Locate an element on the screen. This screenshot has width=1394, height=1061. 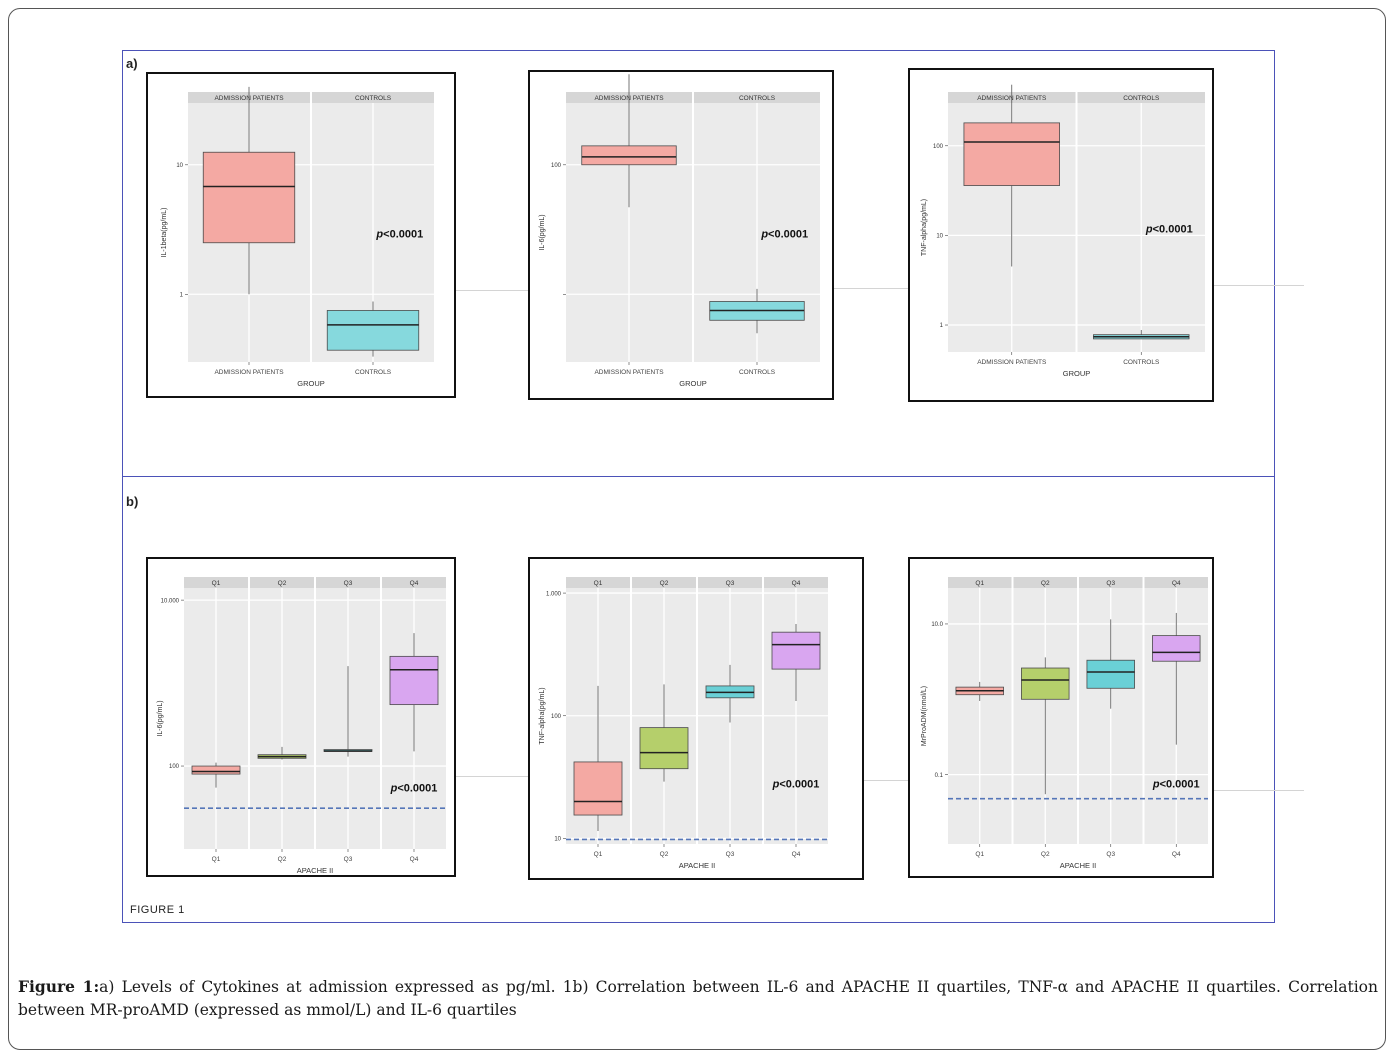
facet-label: Q3 is located at coordinates (730, 583).